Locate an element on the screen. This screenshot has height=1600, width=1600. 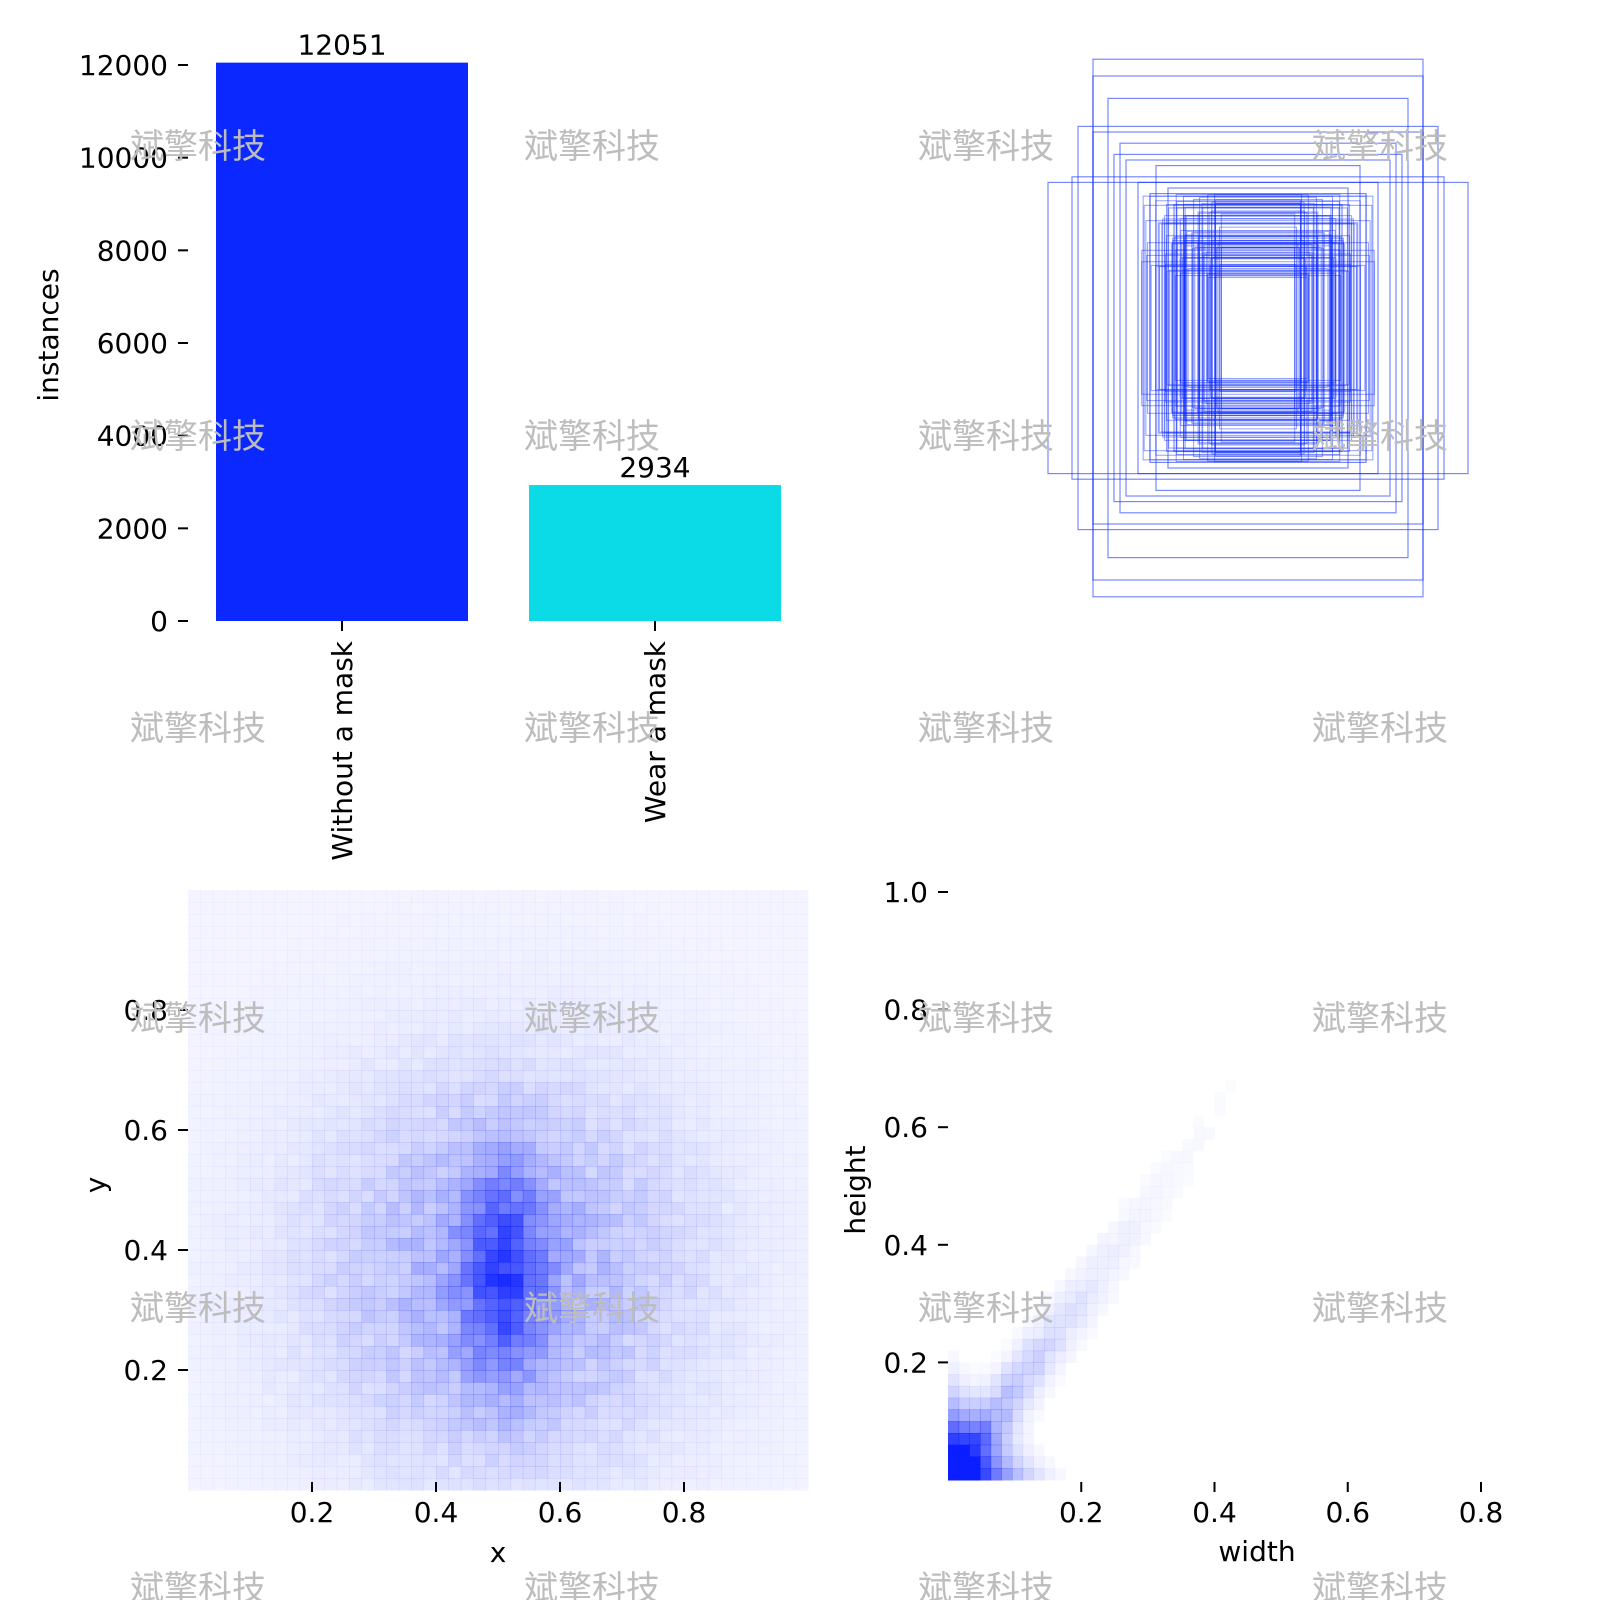
bar-category-label: Without a mask is located at coordinates (342, 750).